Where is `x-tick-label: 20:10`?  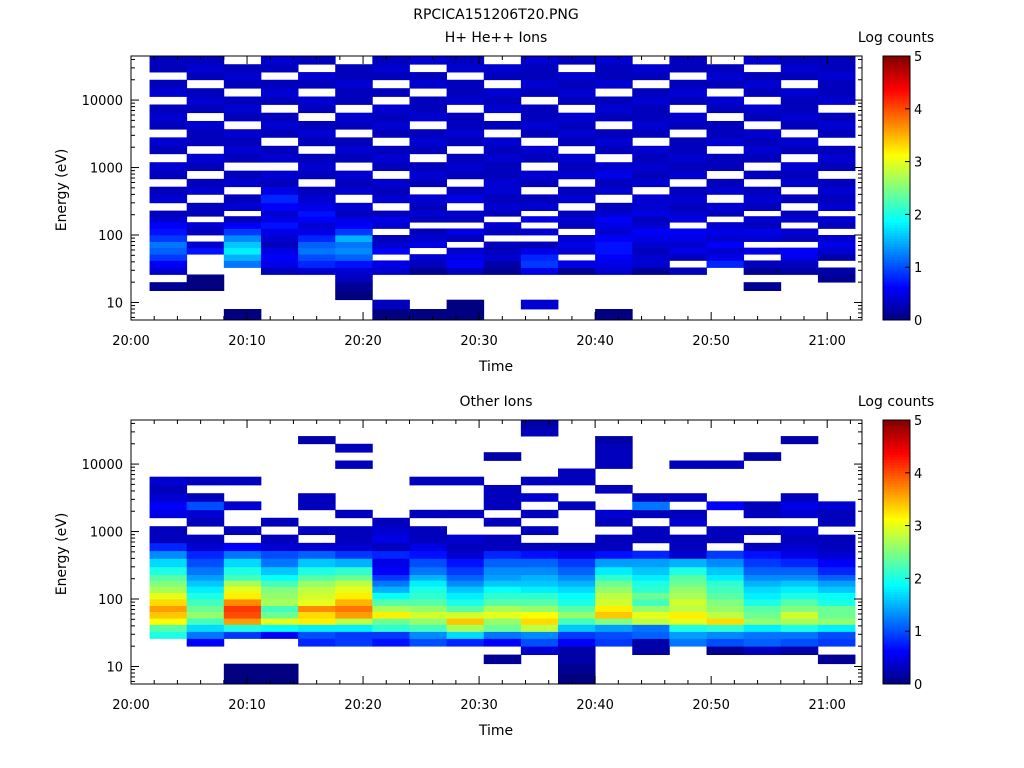
x-tick-label: 20:10 is located at coordinates (246, 341).